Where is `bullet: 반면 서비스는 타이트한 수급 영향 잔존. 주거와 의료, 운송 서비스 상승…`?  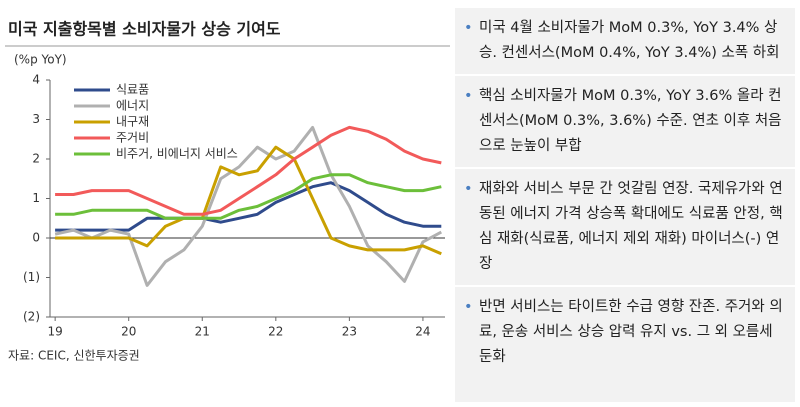
bullet: 반면 서비스는 타이트한 수급 영향 잔존. 주거와 의료, 운송 서비스 상승… is located at coordinates (625, 332).